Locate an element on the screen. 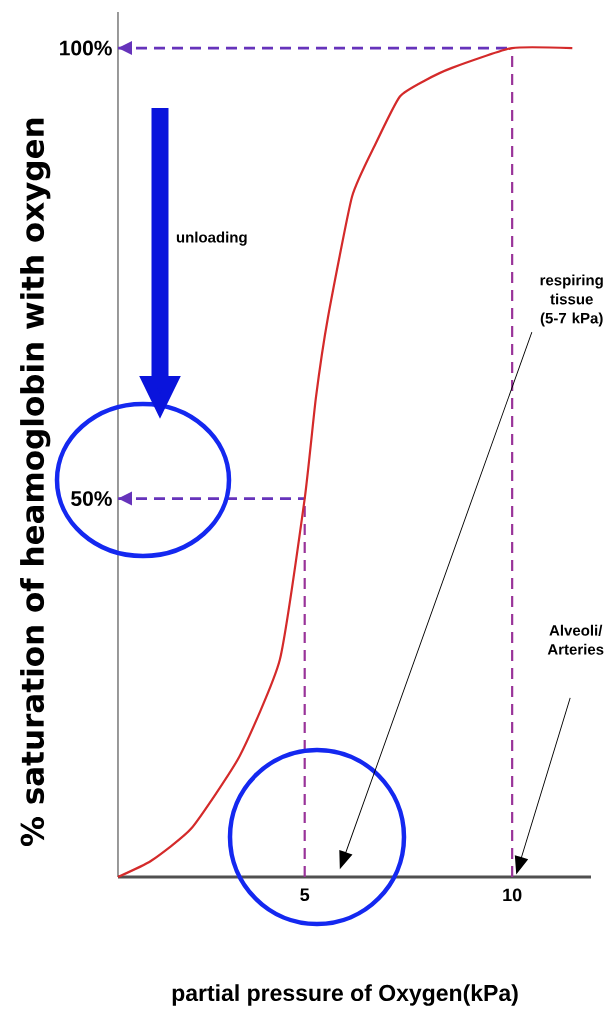 This screenshot has width=616, height=1026. x-tick-label: 10 is located at coordinates (512, 895).